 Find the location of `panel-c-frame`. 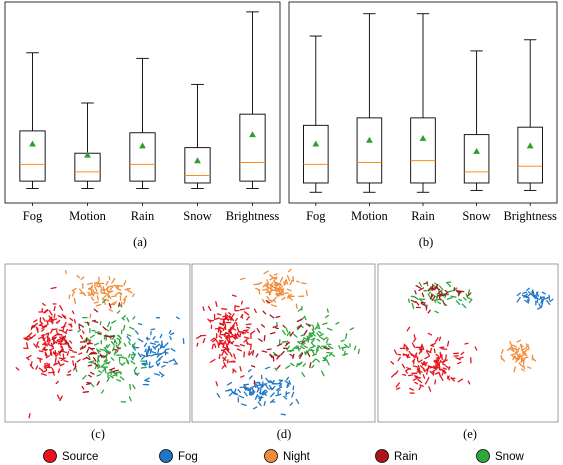

panel-c-frame is located at coordinates (97, 343).